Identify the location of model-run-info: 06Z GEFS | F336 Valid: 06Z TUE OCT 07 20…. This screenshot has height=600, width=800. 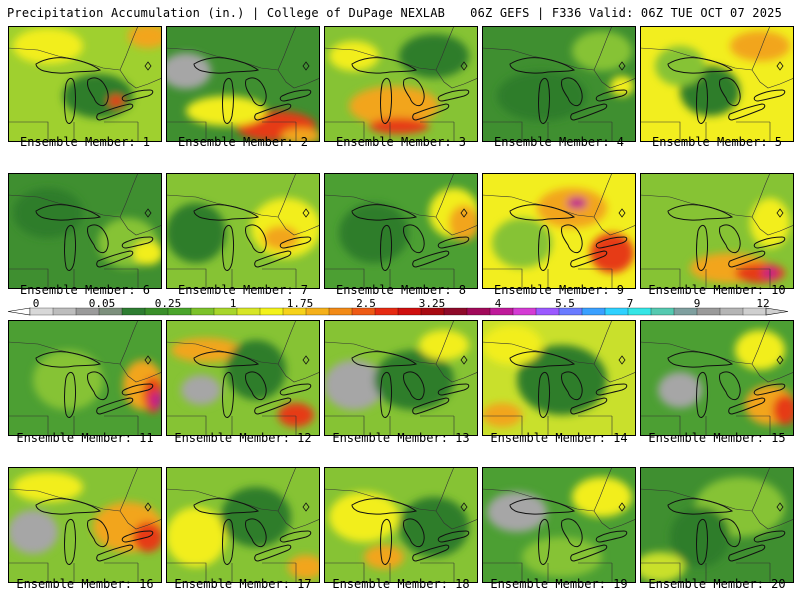
(626, 13).